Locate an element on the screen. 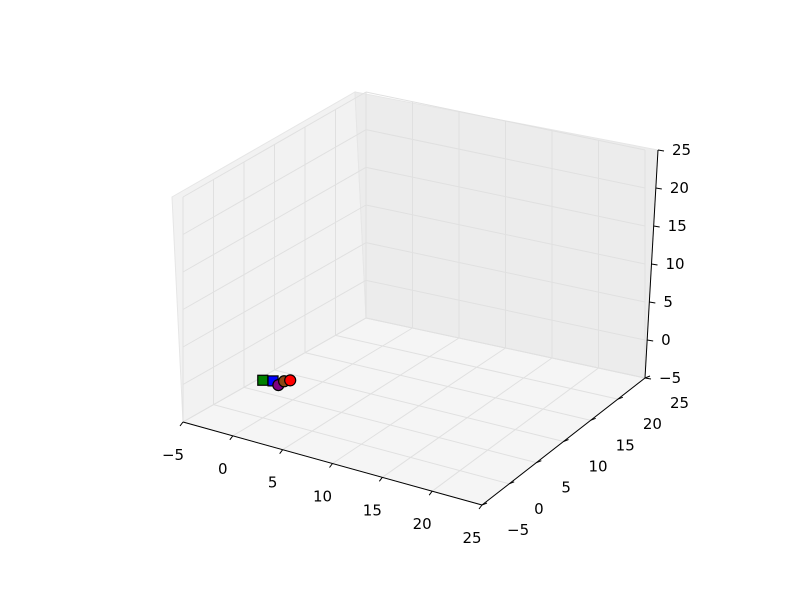 The width and height of the screenshot is (800, 597). x-tick-label: 20 is located at coordinates (422, 524).